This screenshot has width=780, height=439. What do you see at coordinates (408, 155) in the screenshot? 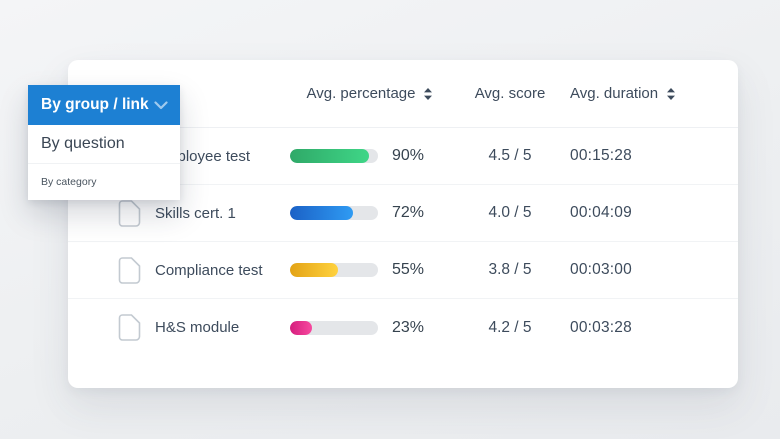
I see `percent-value: 90%` at bounding box center [408, 155].